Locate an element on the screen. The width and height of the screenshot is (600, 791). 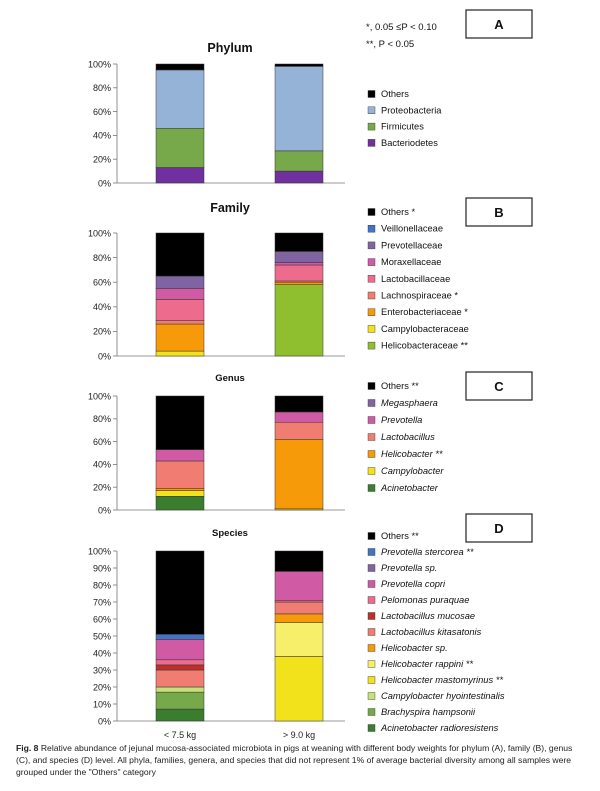
y-tick-label: 70% is located at coordinates (102, 602).